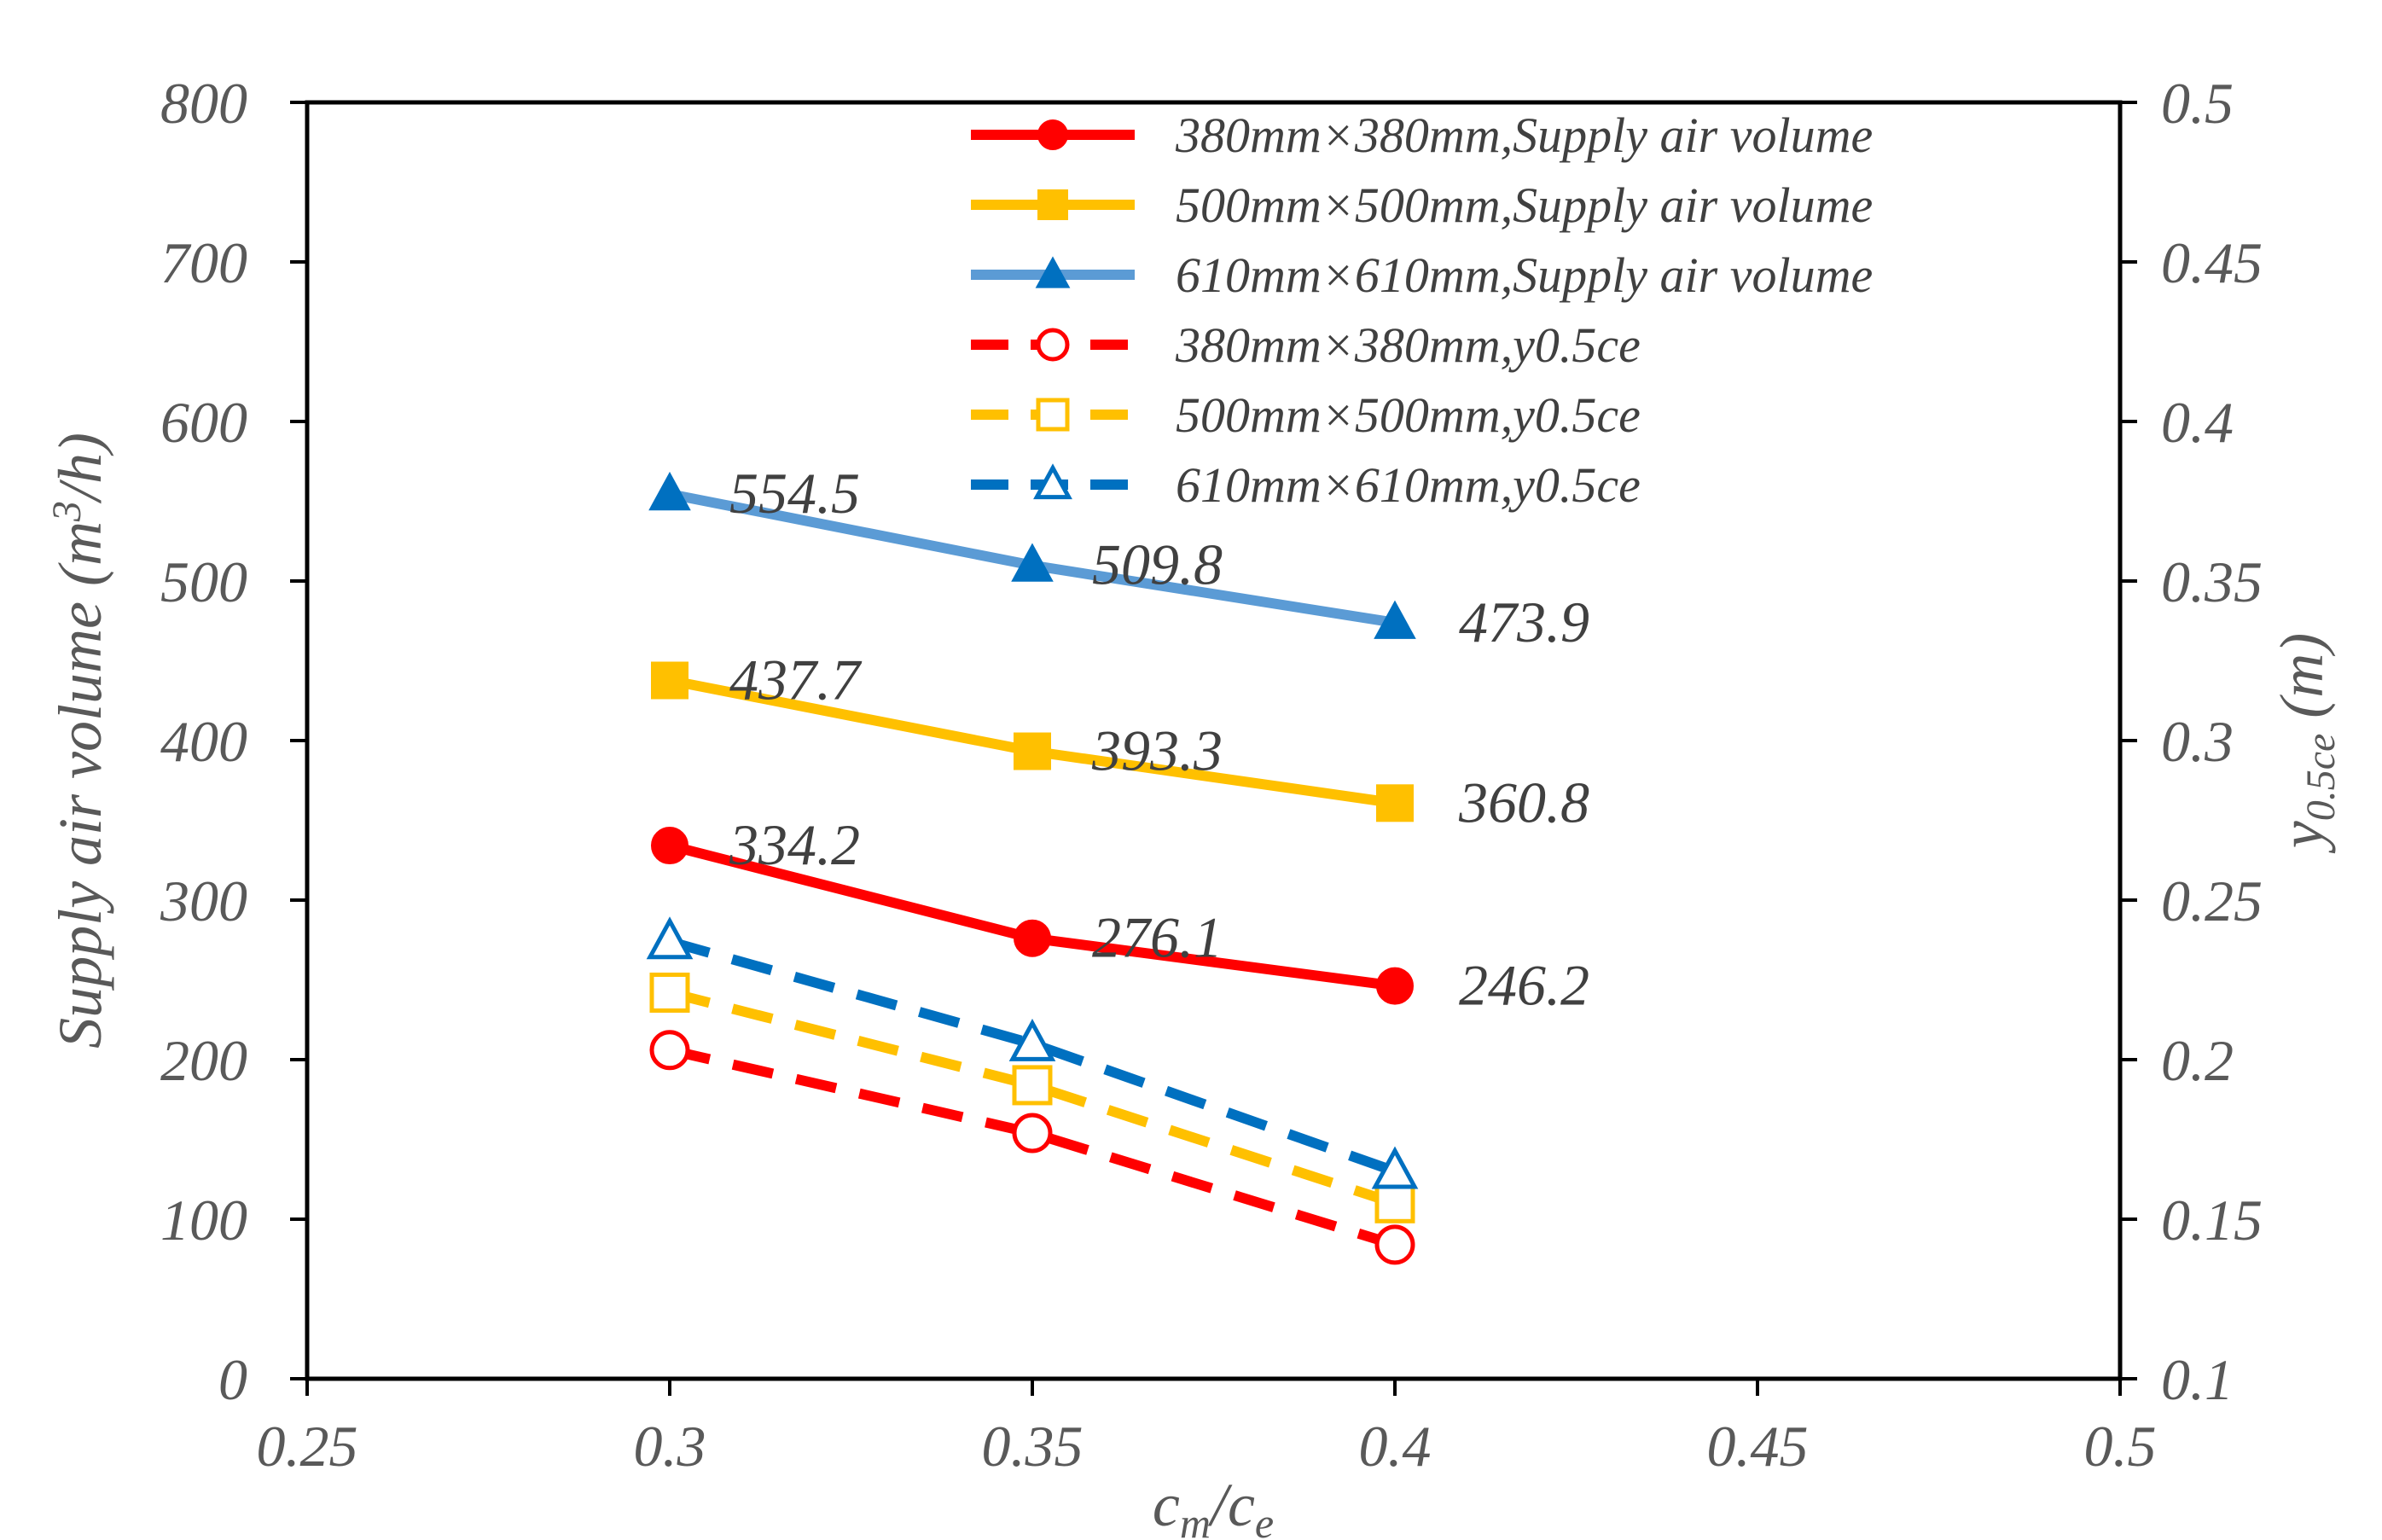 The height and width of the screenshot is (1540, 2382). Describe the element at coordinates (2197, 741) in the screenshot. I see `right-y-tick-label: 0.3` at that location.